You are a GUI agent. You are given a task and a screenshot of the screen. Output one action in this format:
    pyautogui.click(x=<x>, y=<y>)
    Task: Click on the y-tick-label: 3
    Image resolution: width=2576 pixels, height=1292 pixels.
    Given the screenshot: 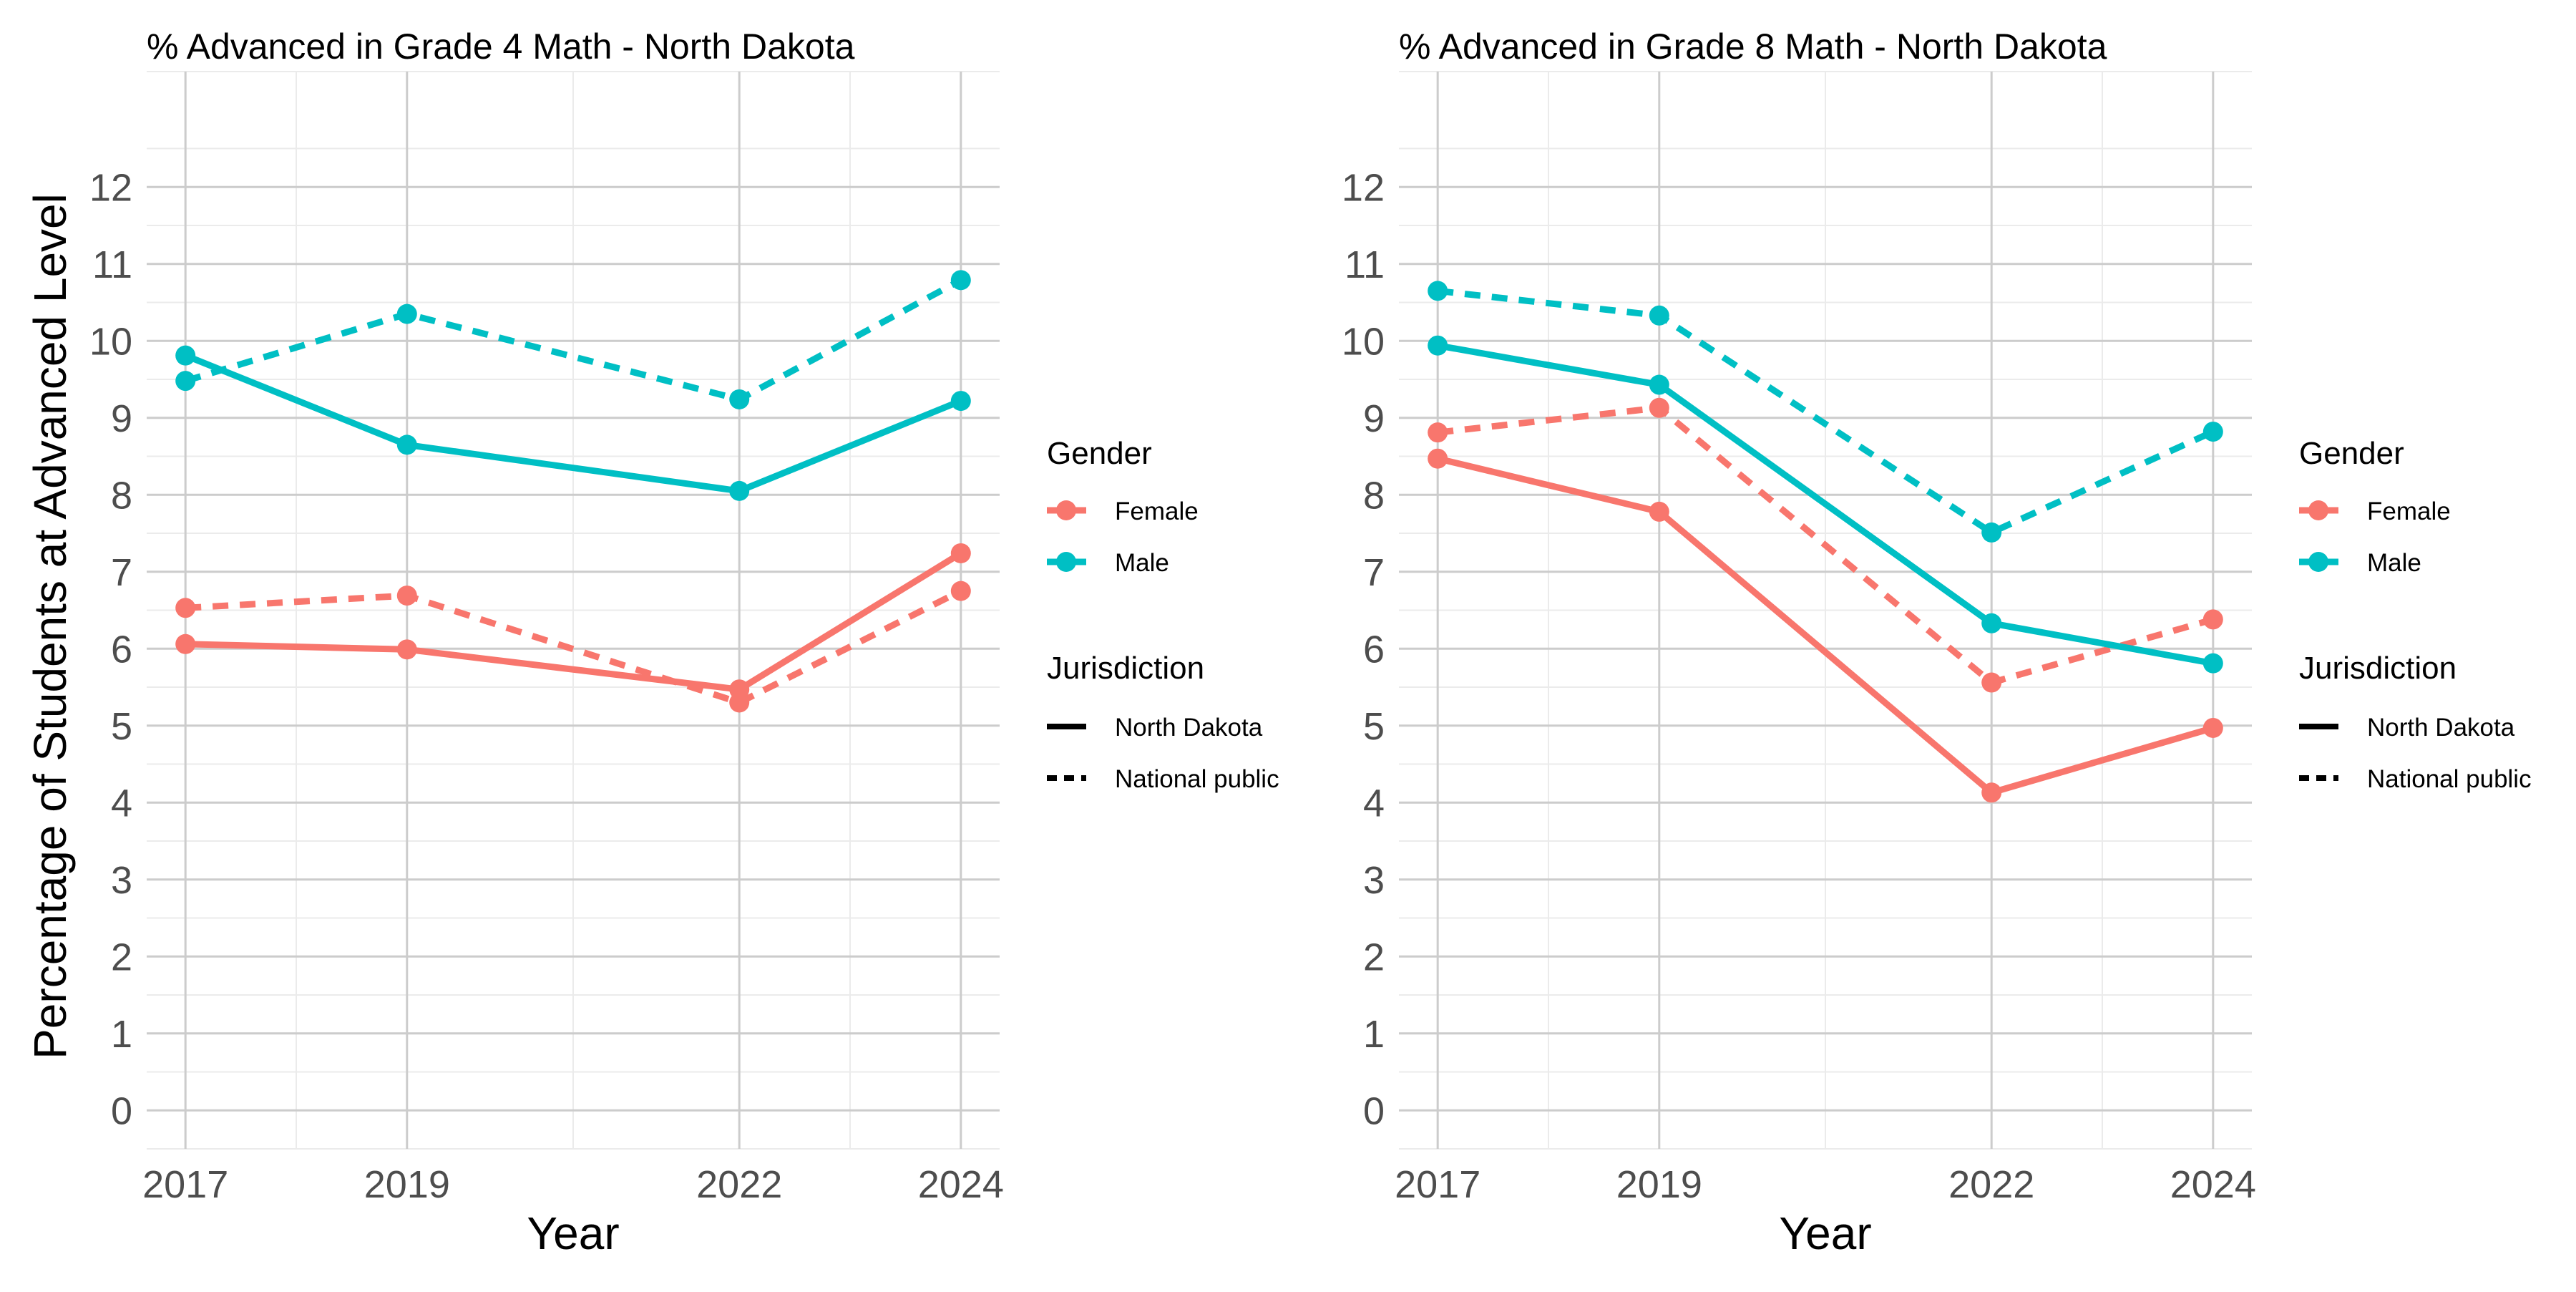 What is the action you would take?
    pyautogui.click(x=1374, y=880)
    